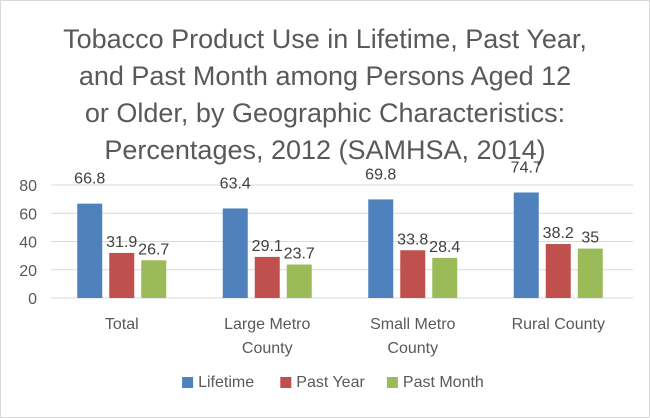  Describe the element at coordinates (299, 254) in the screenshot. I see `data-label-past-month-1: 23.7` at that location.